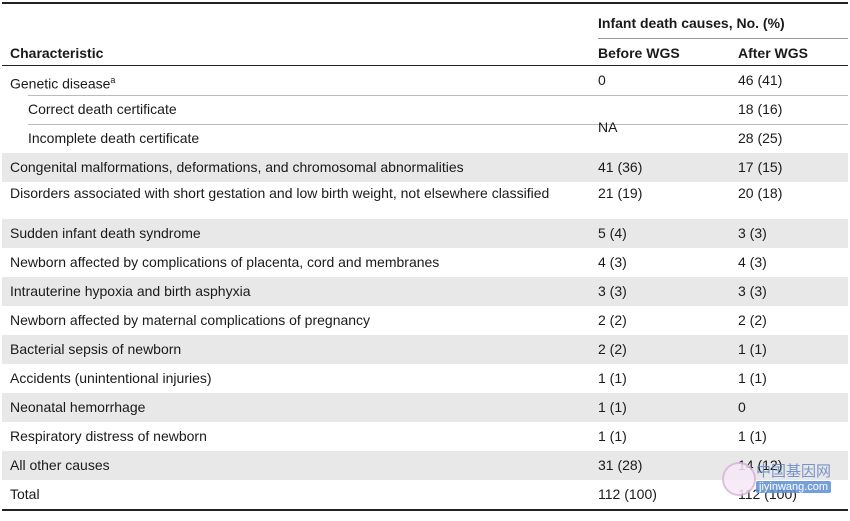 Image resolution: width=850 pixels, height=521 pixels. What do you see at coordinates (760, 167) in the screenshot?
I see `after-value: 17 (15)` at bounding box center [760, 167].